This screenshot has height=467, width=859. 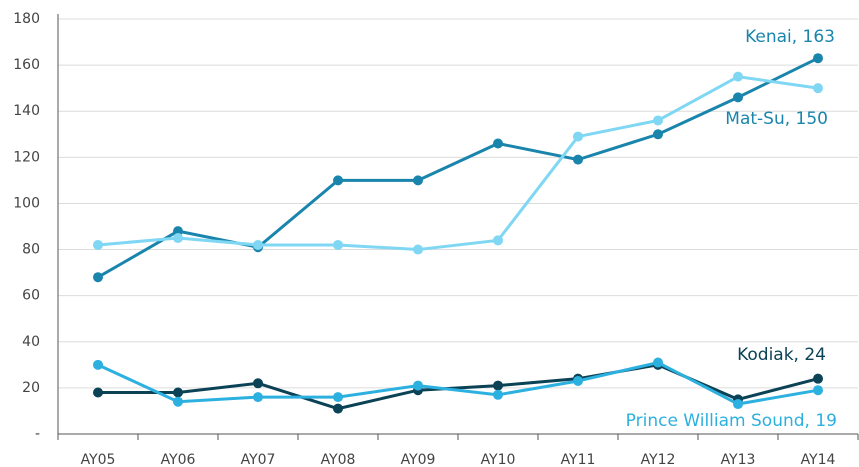 What do you see at coordinates (498, 459) in the screenshot?
I see `x-tick-label: AY10` at bounding box center [498, 459].